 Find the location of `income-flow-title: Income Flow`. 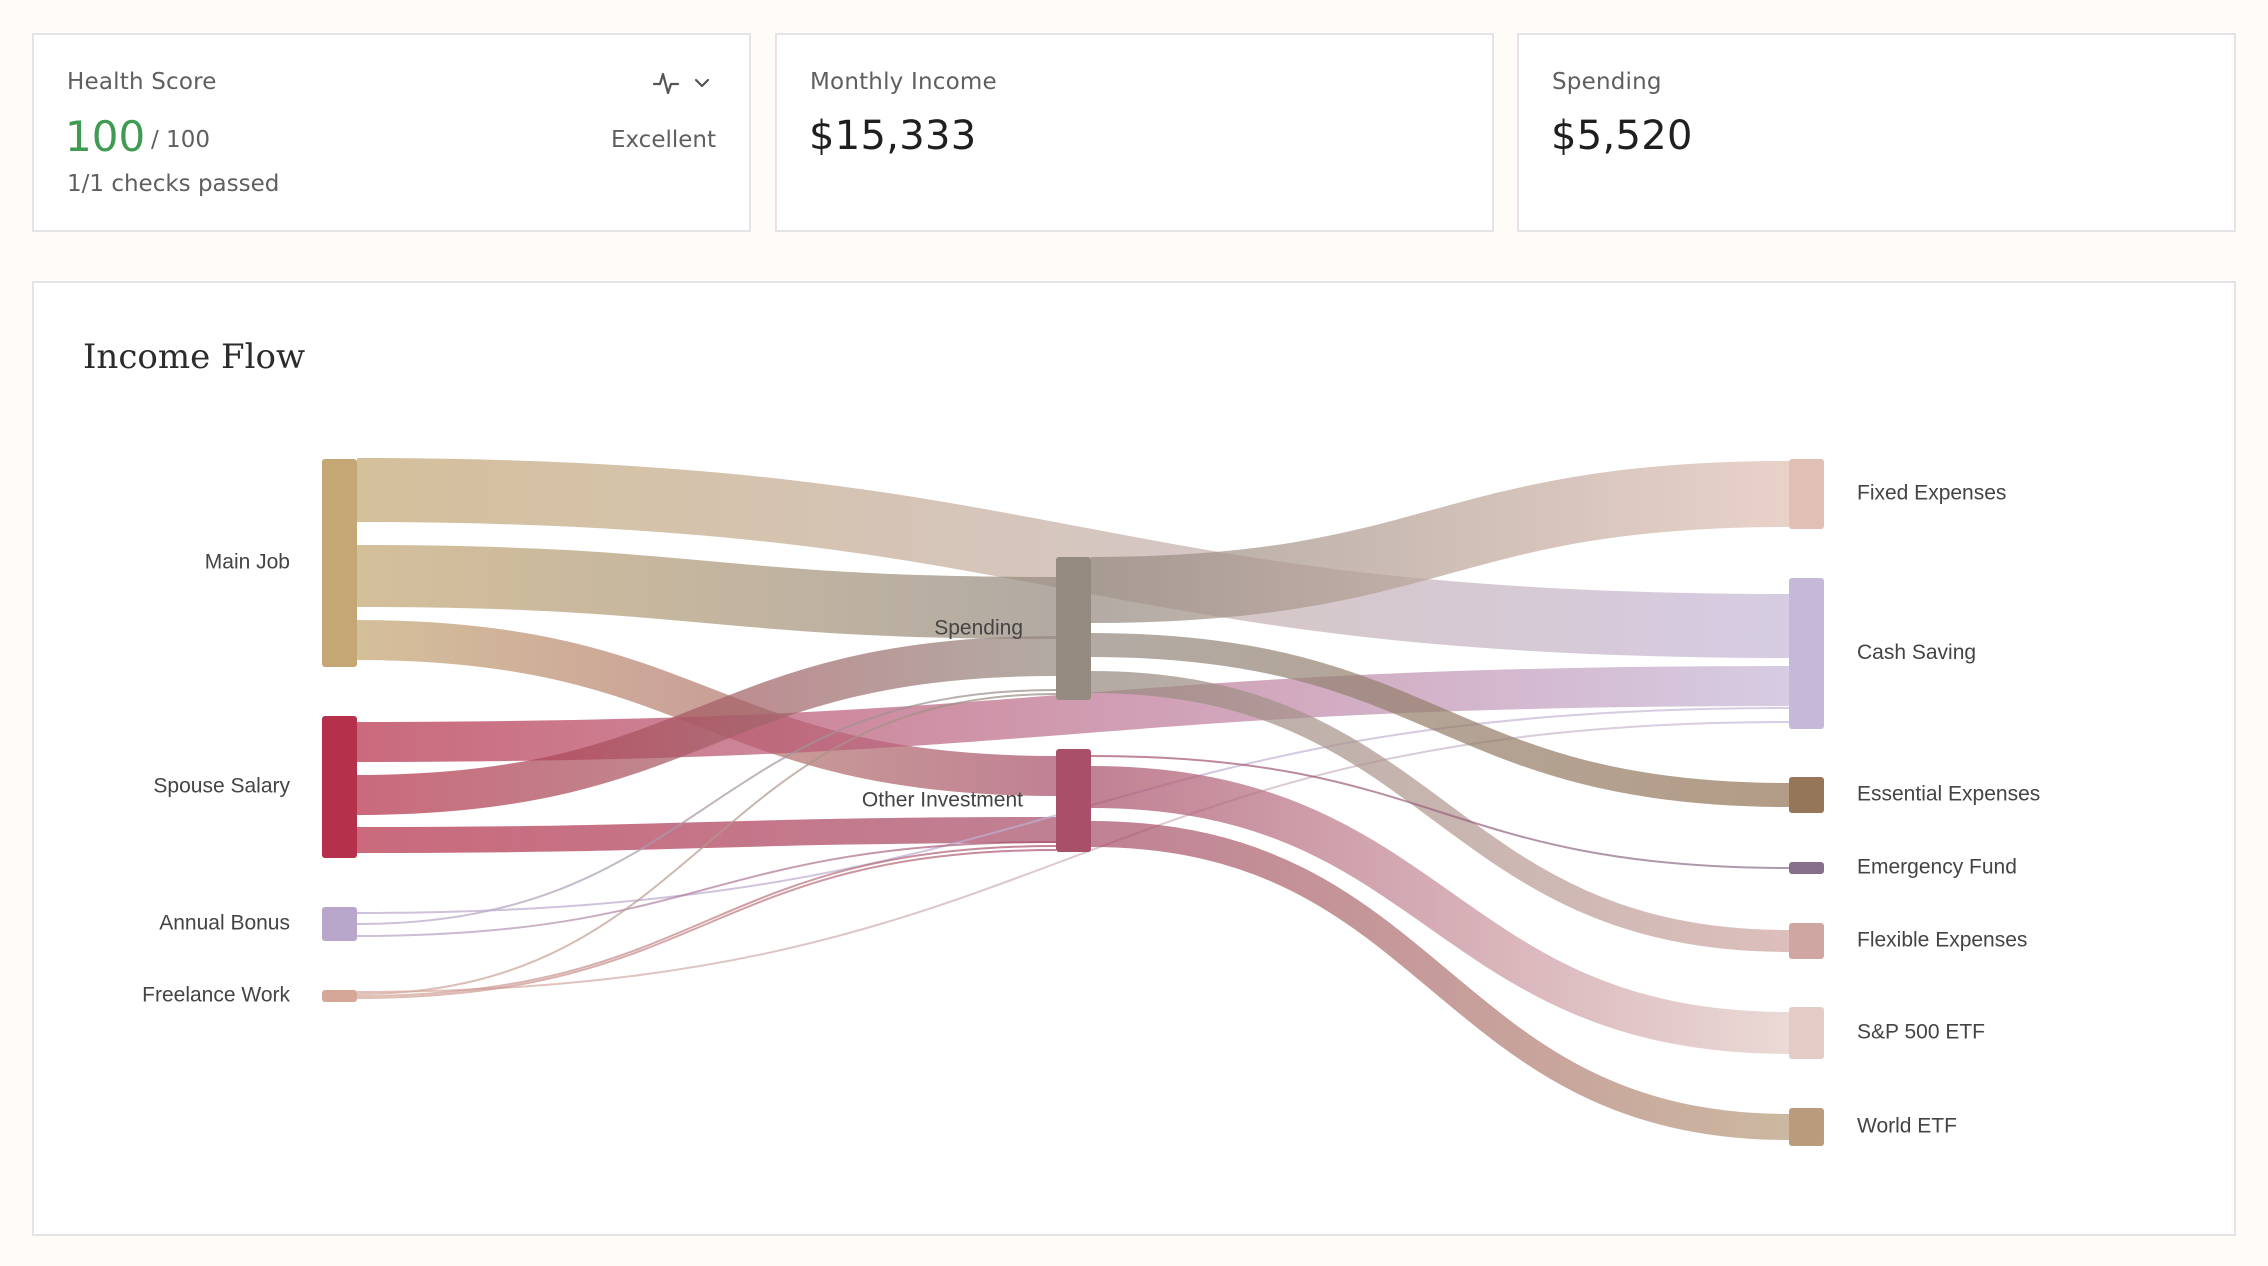

income-flow-title: Income Flow is located at coordinates (194, 357).